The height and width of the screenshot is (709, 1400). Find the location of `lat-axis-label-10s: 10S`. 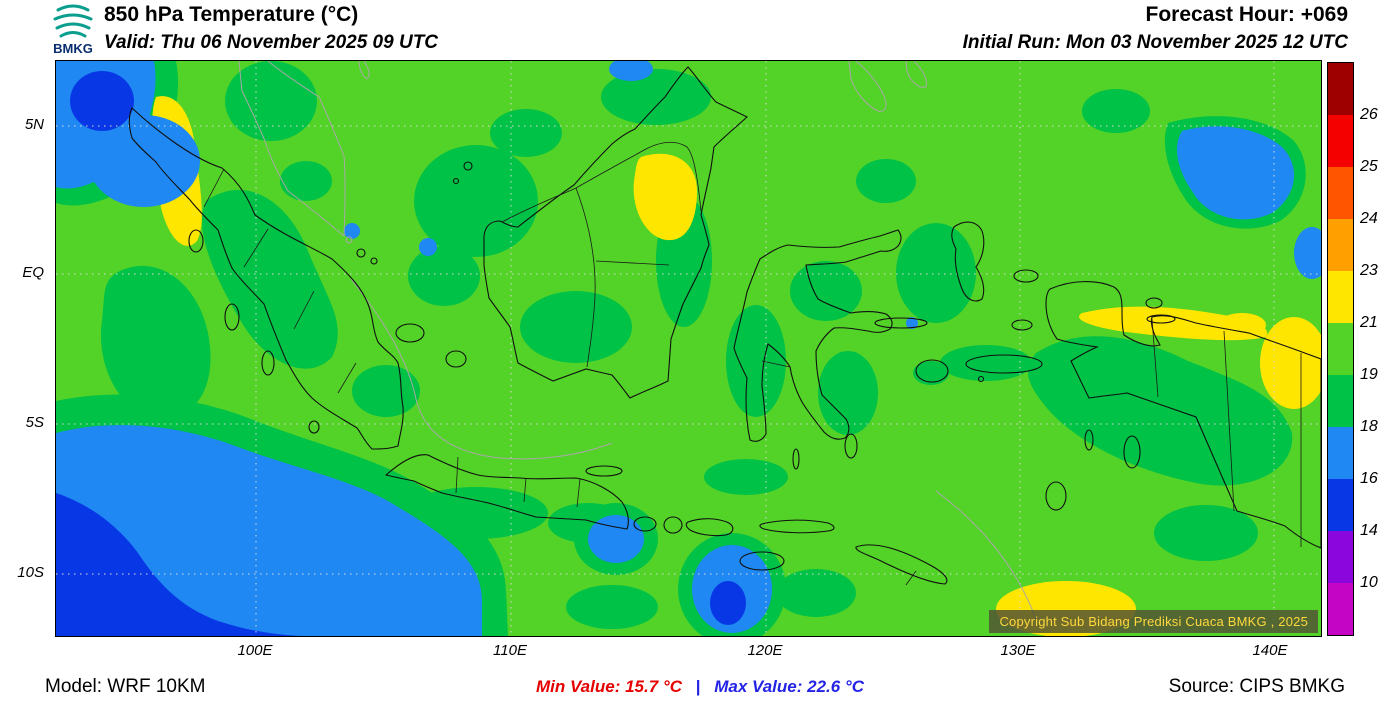

lat-axis-label-10s: 10S is located at coordinates (30, 572).